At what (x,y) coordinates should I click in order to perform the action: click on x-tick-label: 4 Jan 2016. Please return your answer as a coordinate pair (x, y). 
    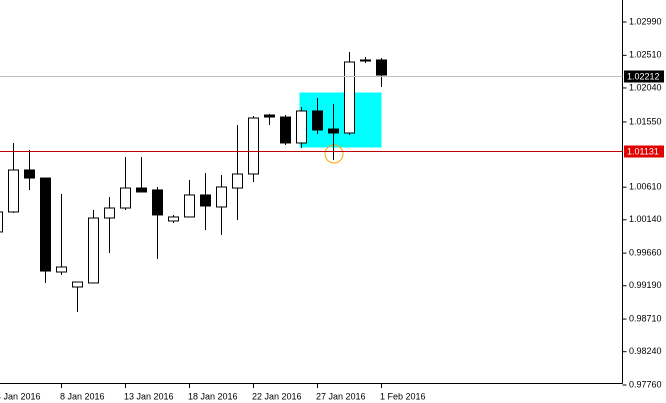
    Looking at the image, I should click on (20, 396).